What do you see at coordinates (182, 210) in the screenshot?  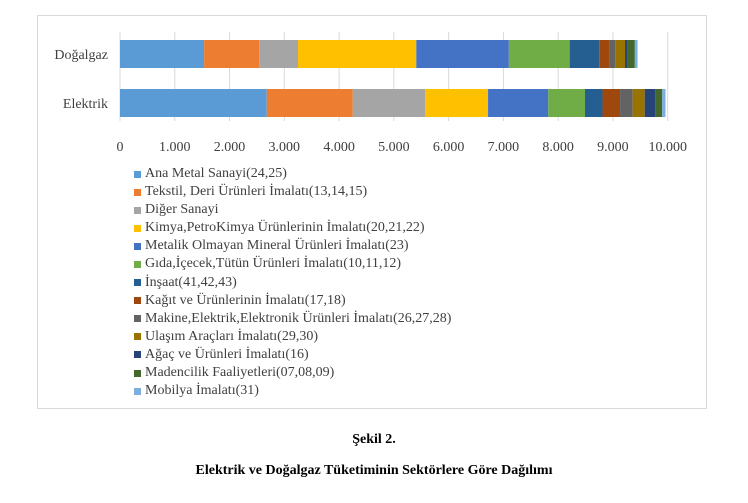 I see `legend-label: Diğer Sanayi` at bounding box center [182, 210].